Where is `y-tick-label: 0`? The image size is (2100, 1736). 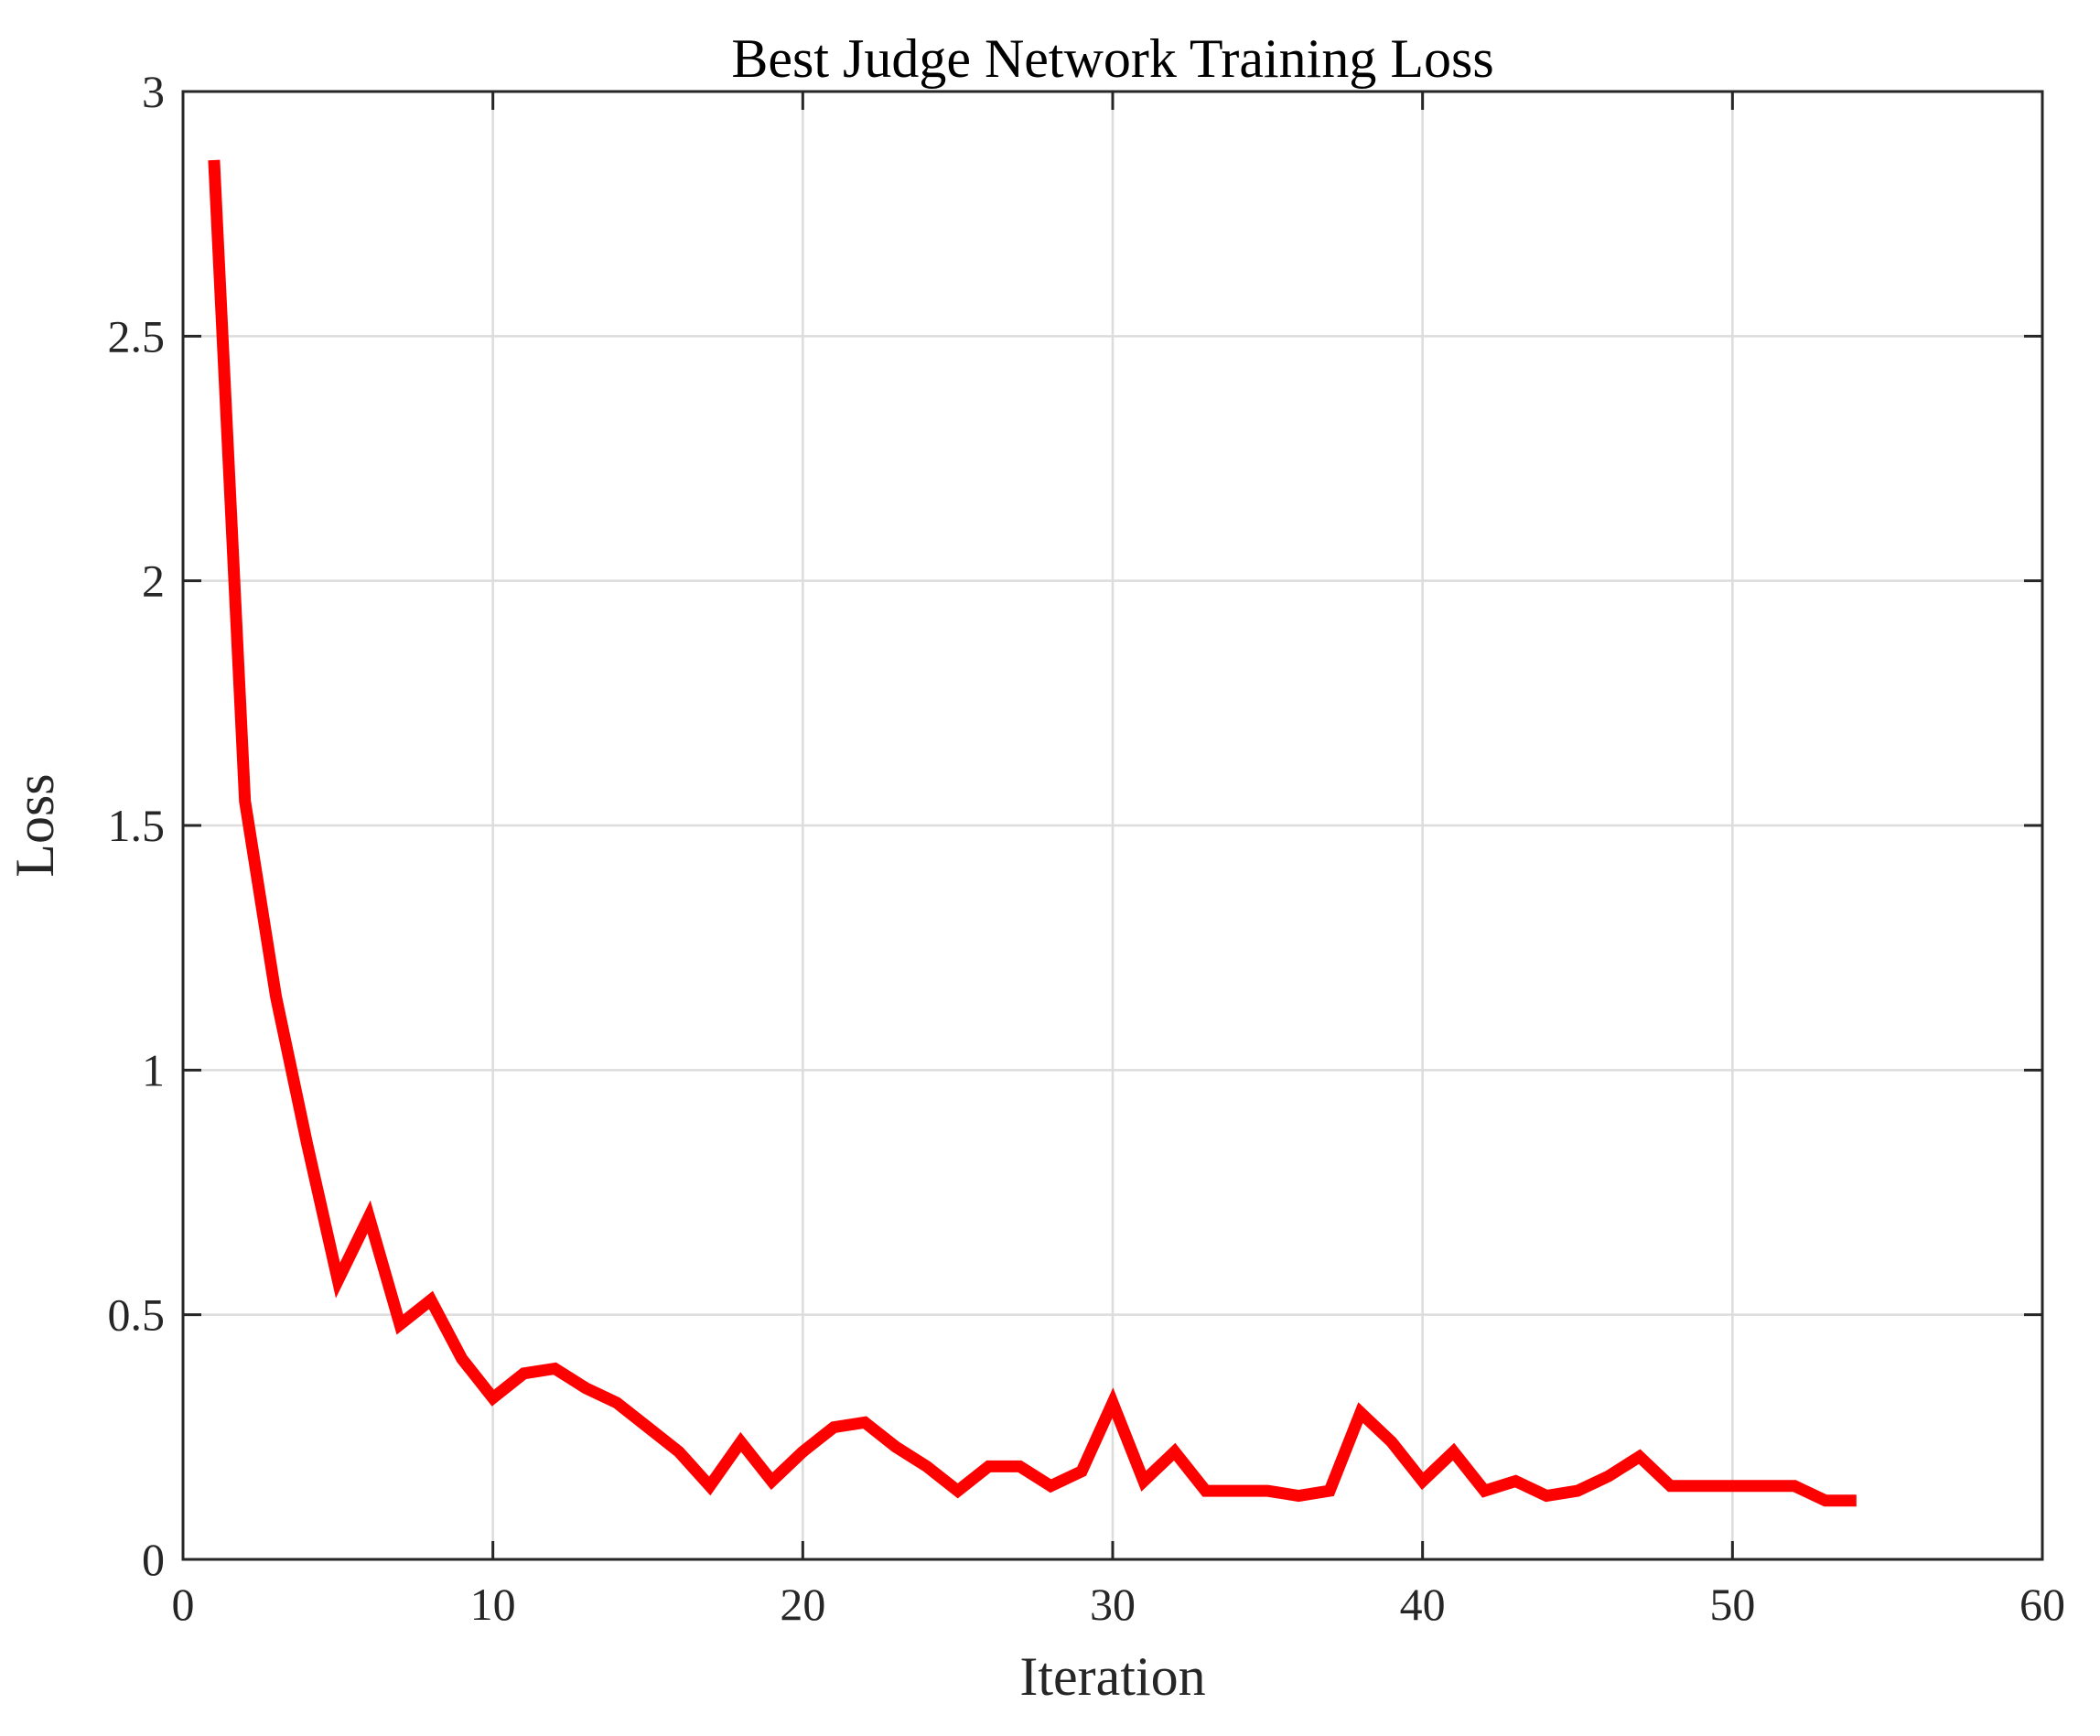 y-tick-label: 0 is located at coordinates (153, 1560).